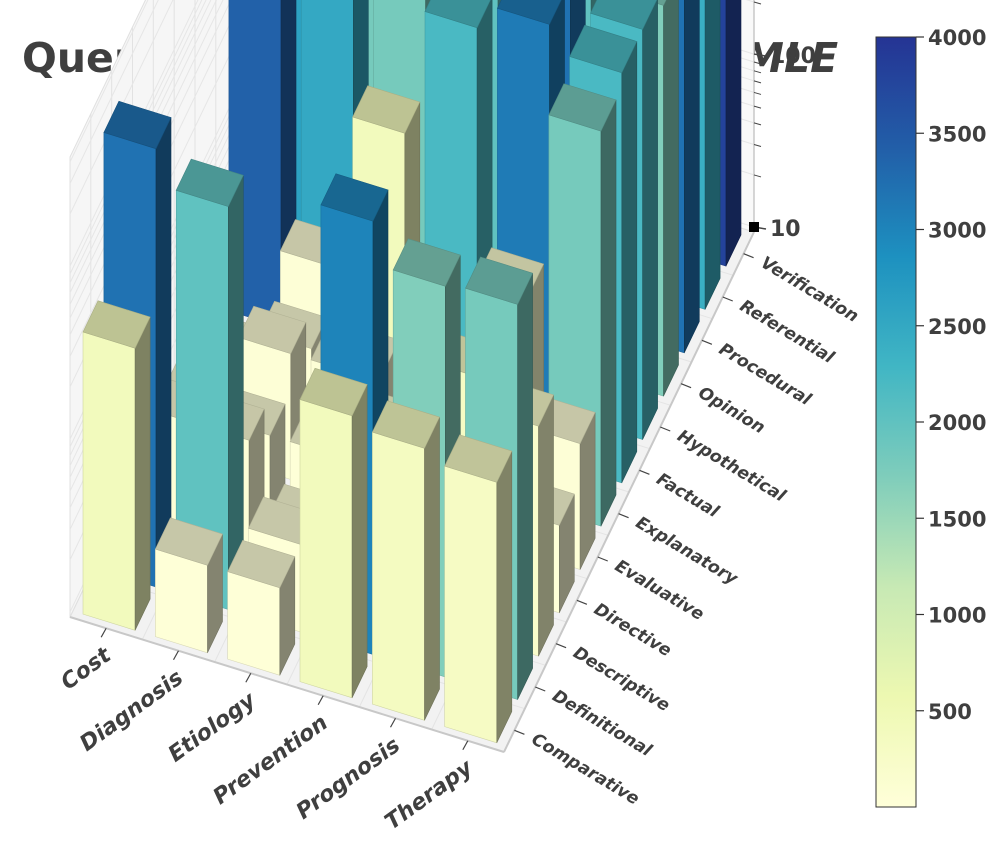  I want to click on bar-prevention-comparative, so click(333, 533).